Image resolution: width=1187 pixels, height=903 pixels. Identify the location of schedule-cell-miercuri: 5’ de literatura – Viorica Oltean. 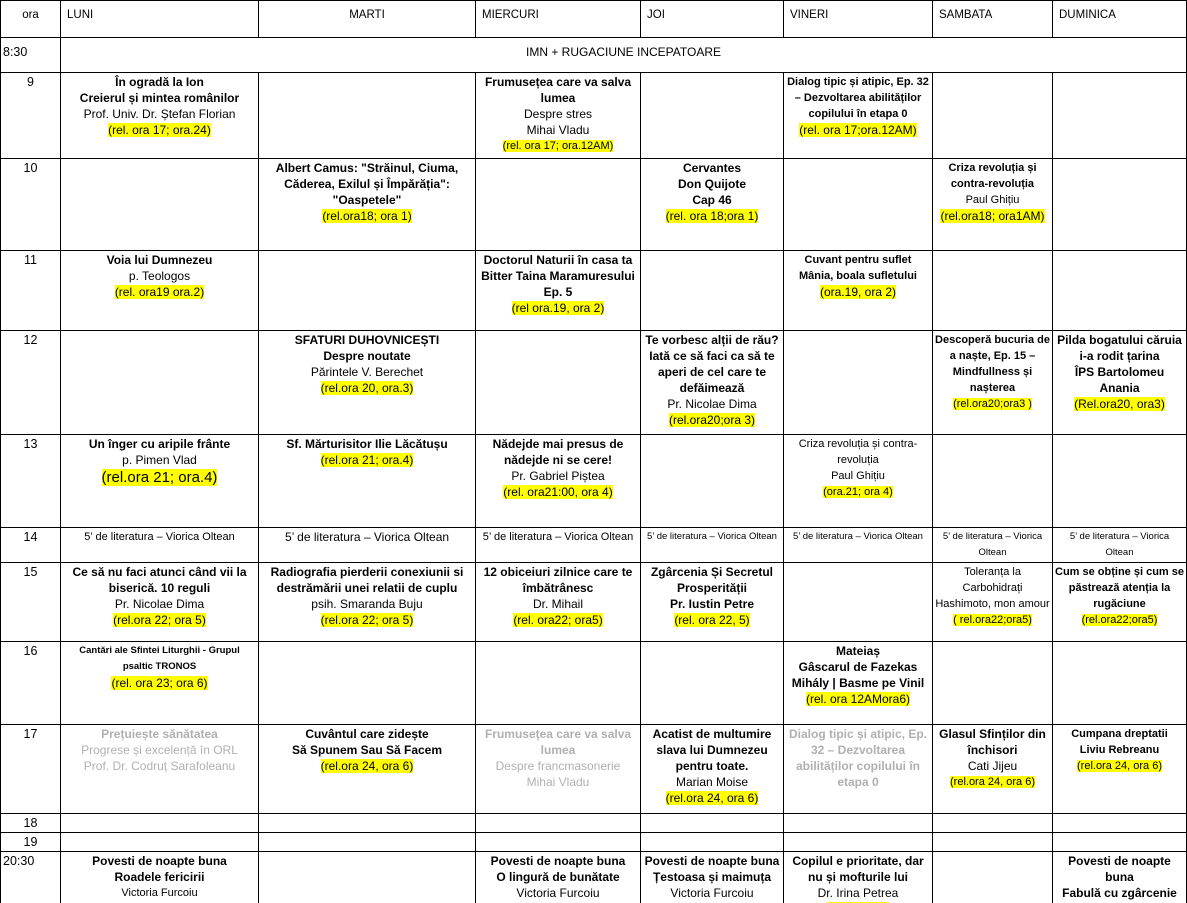
(558, 545).